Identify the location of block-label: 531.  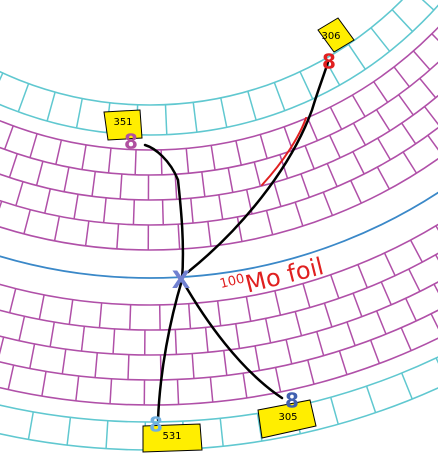
(171, 436).